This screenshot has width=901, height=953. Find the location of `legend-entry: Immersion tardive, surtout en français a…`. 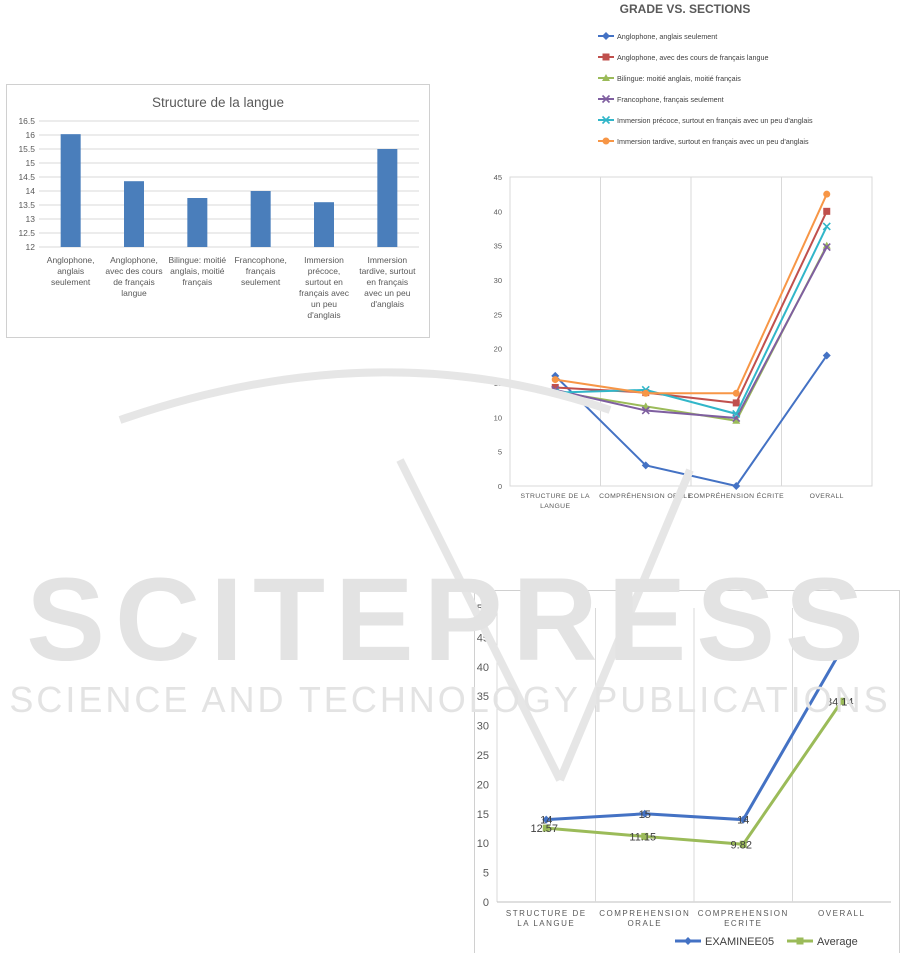

legend-entry: Immersion tardive, surtout en français a… is located at coordinates (713, 141).